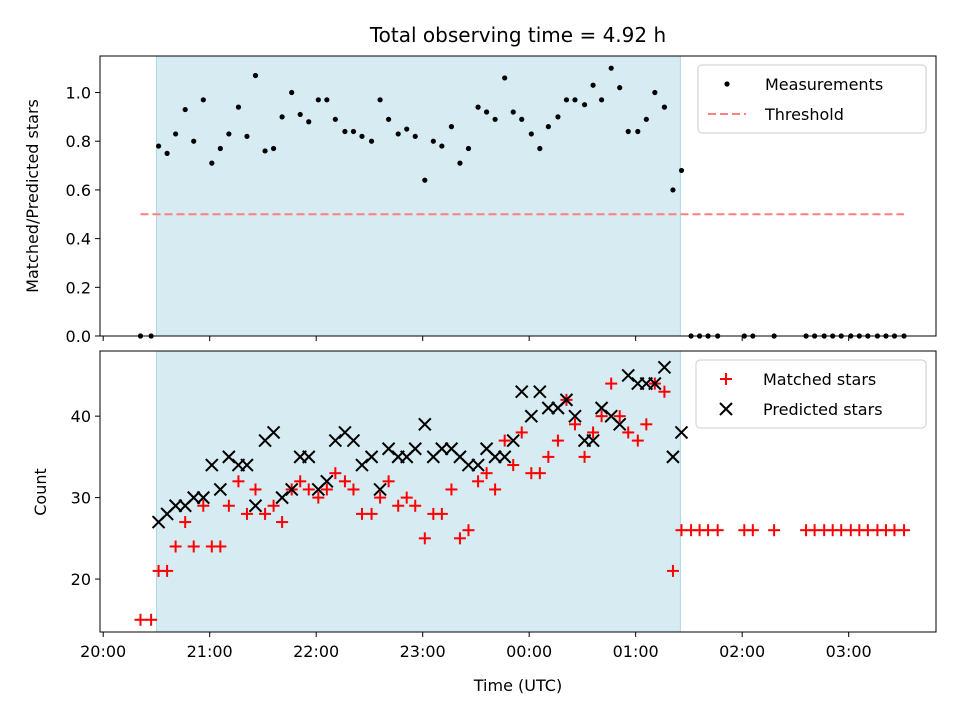  I want to click on top-legend-box, so click(812, 99).